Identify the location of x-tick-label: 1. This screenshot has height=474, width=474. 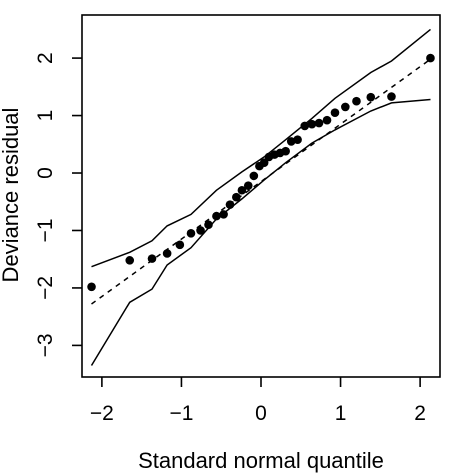
(341, 413).